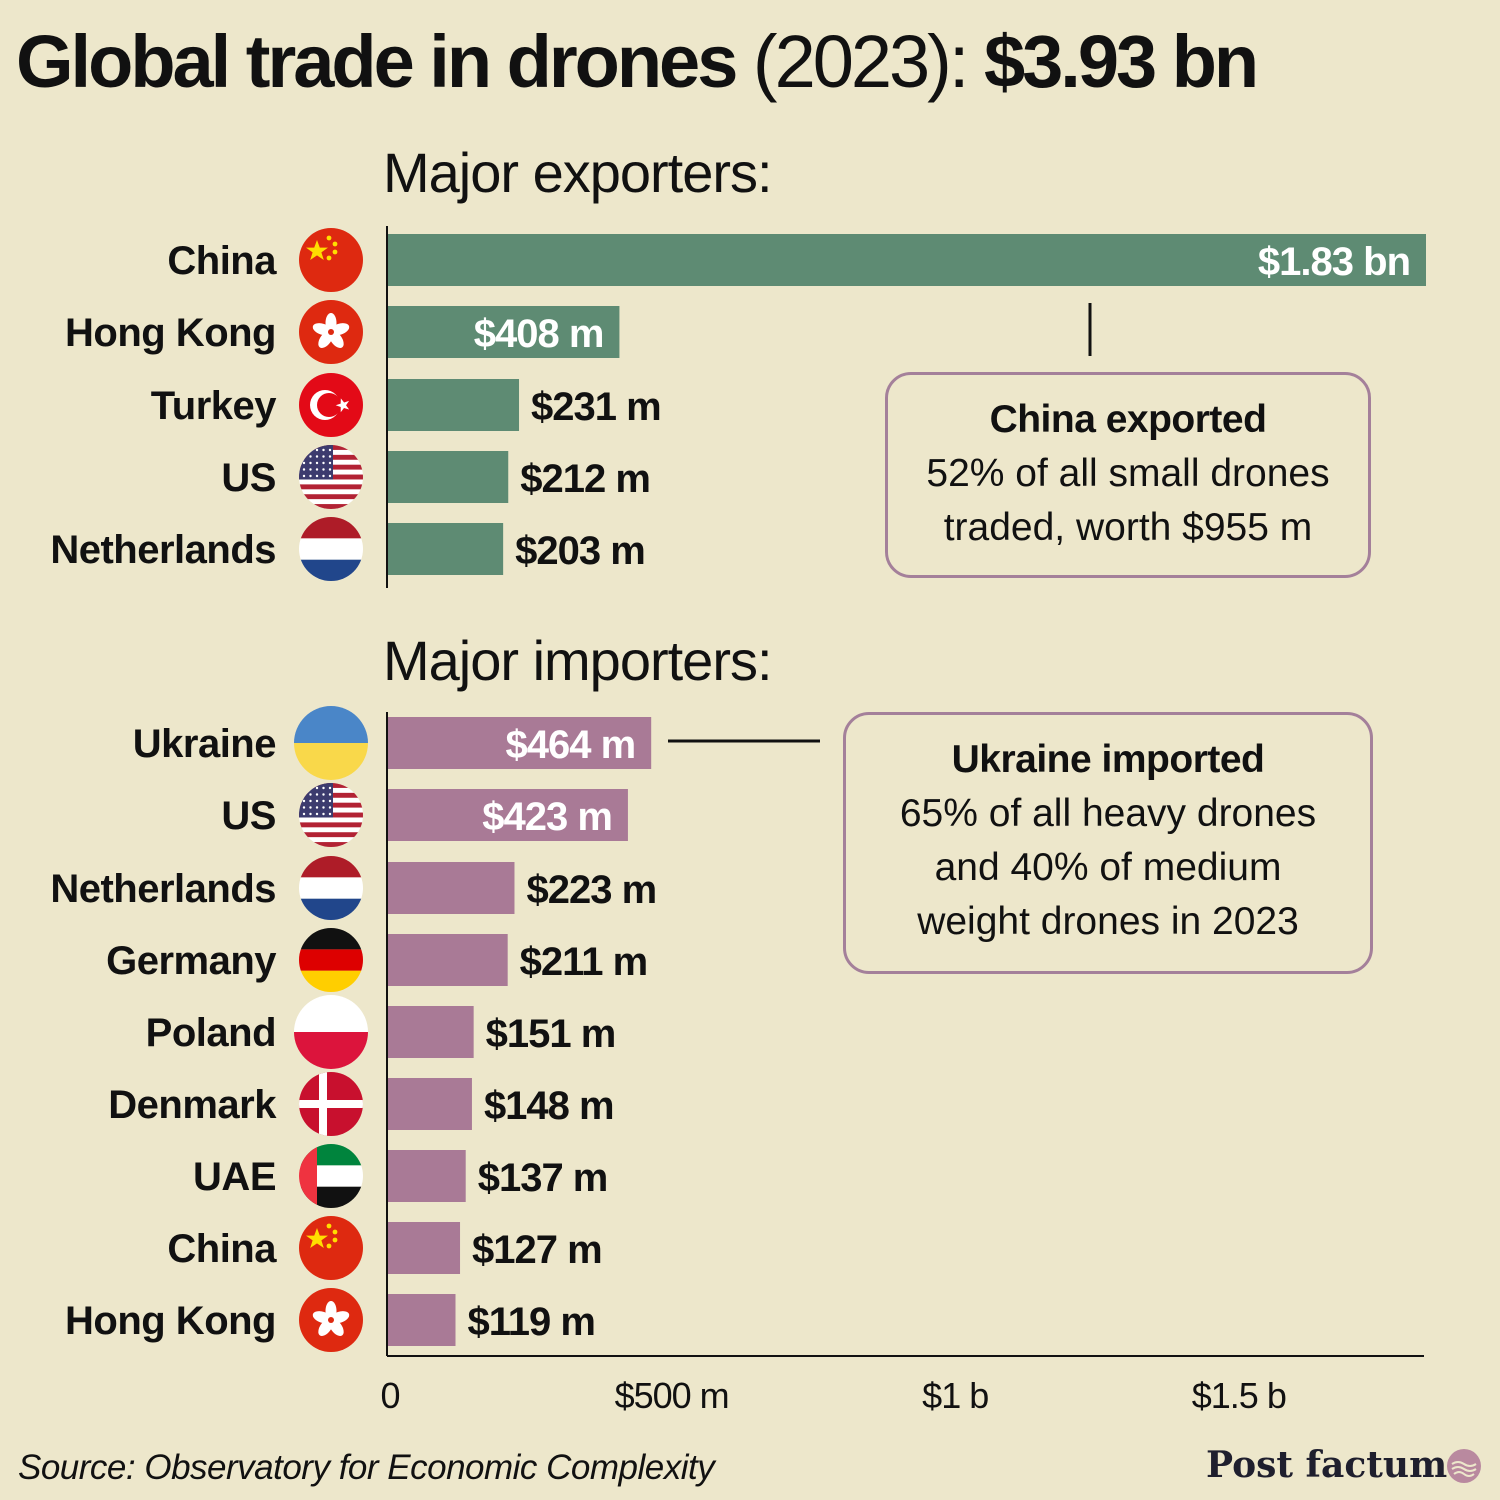 The image size is (1500, 1500). I want to click on import-bar-china, so click(424, 1248).